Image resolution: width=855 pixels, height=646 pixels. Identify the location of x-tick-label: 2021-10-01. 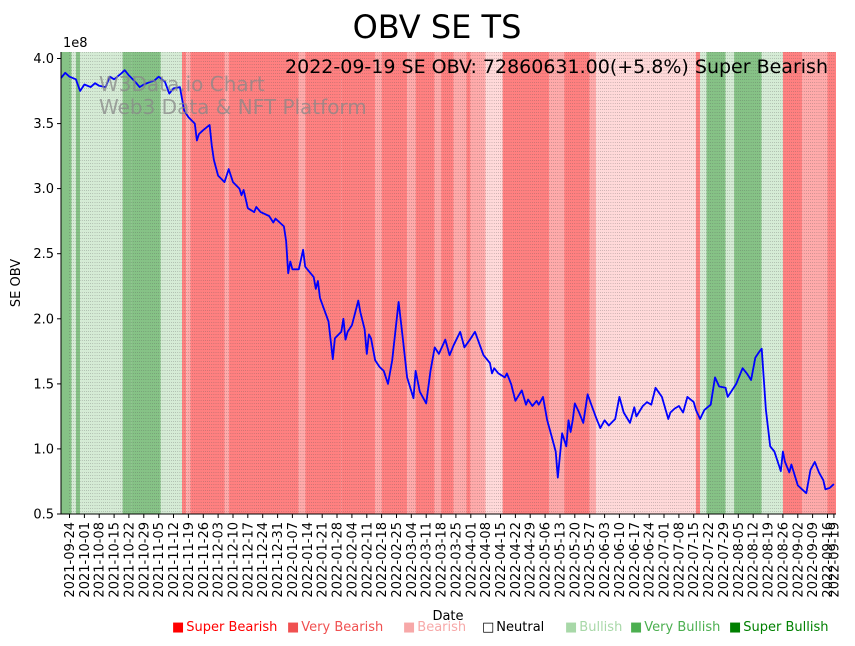
(85, 560).